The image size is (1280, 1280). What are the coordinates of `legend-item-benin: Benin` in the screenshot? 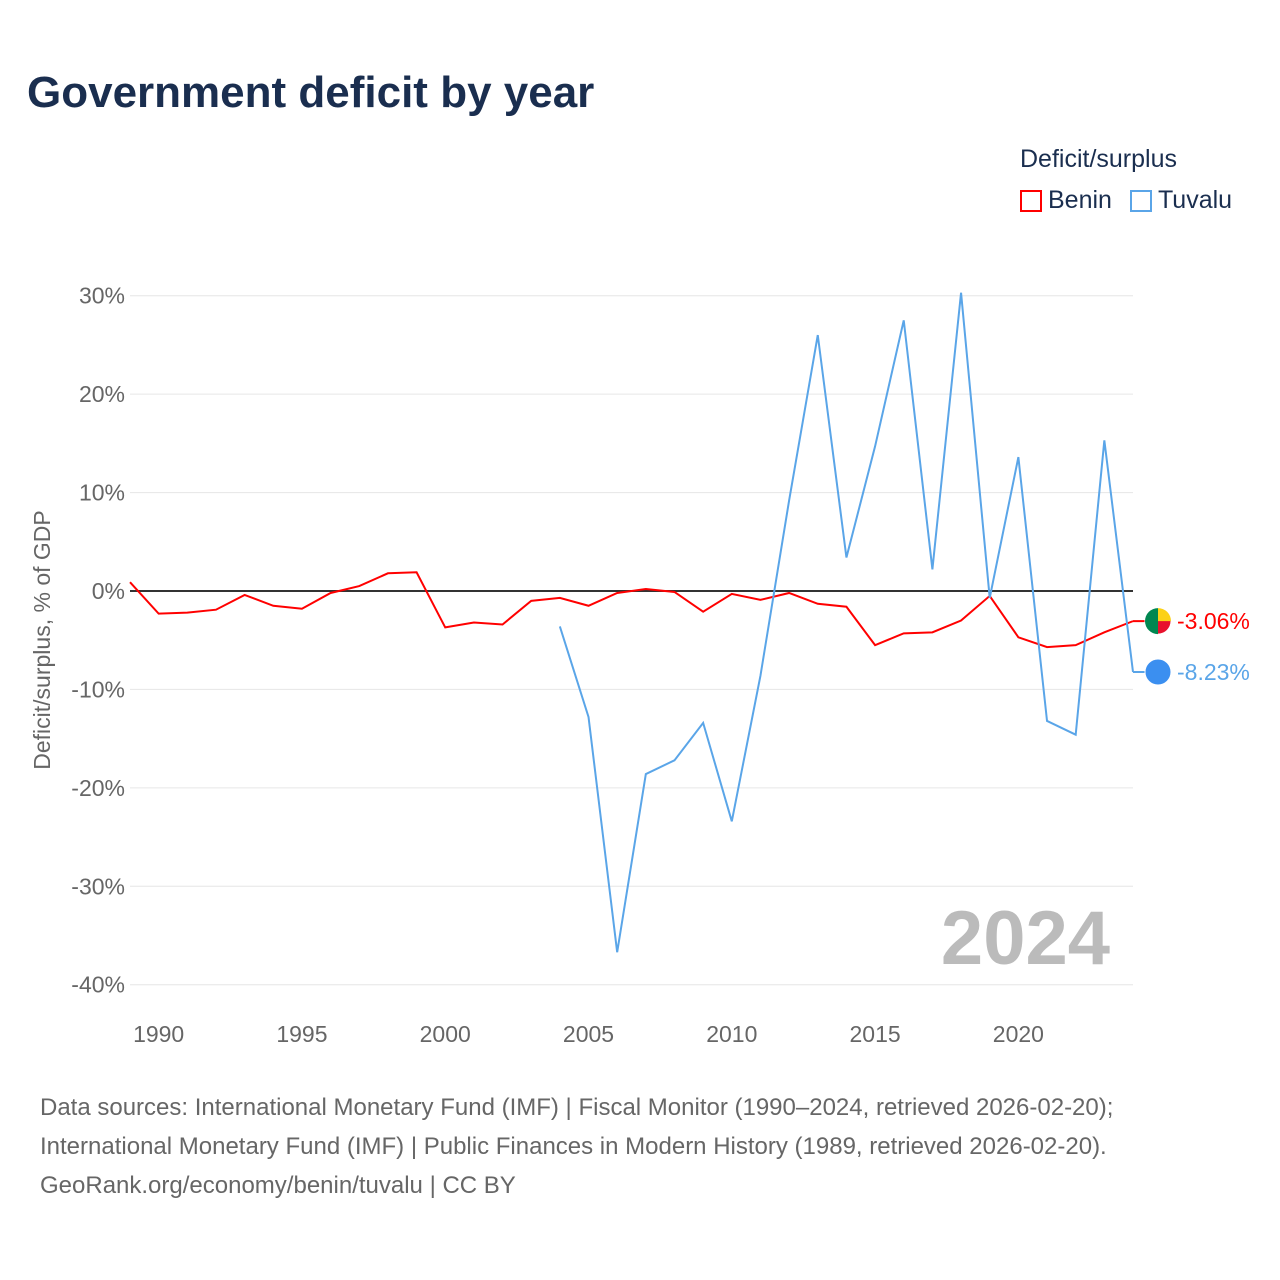 It's located at (1066, 200).